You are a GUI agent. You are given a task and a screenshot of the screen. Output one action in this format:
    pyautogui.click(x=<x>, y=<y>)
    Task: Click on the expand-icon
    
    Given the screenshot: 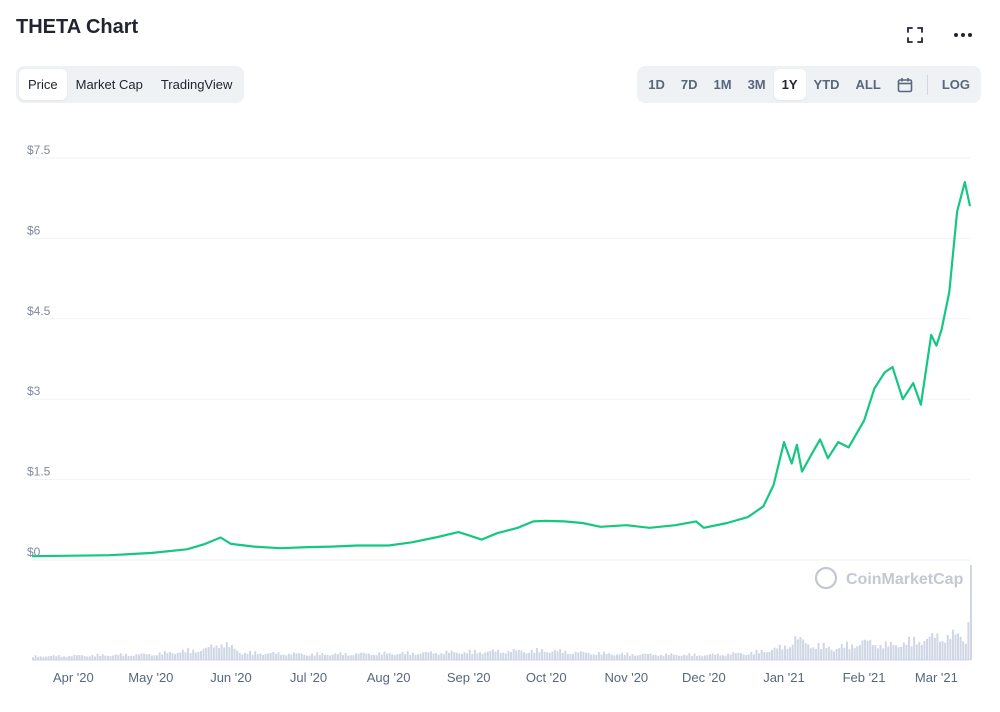 What is the action you would take?
    pyautogui.click(x=915, y=35)
    